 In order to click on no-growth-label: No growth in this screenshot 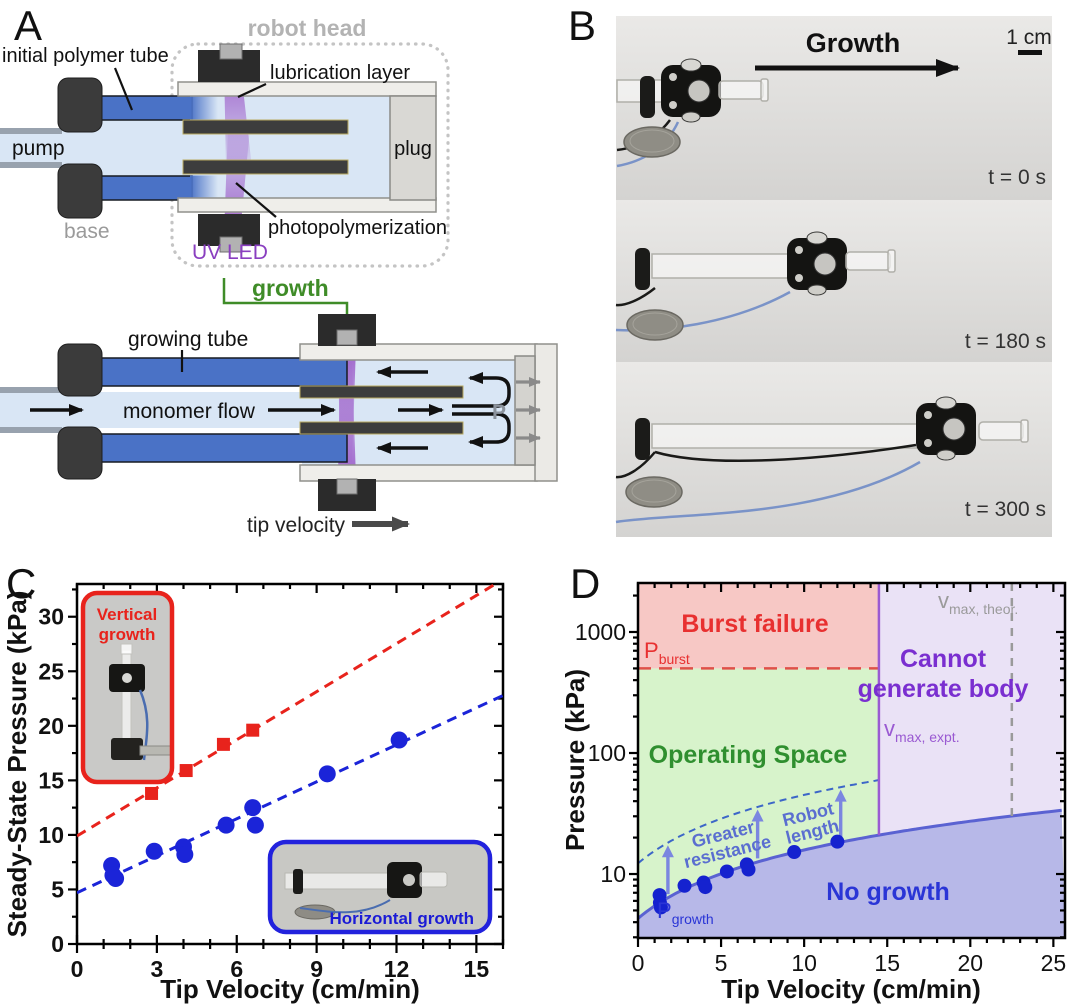, I will do `click(888, 892)`.